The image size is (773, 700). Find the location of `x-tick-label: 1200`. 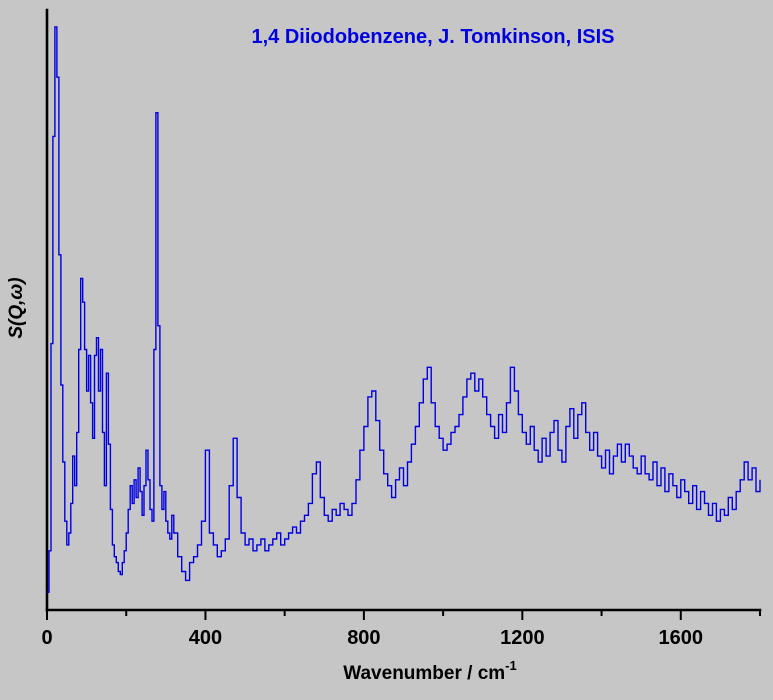

x-tick-label: 1200 is located at coordinates (522, 638).